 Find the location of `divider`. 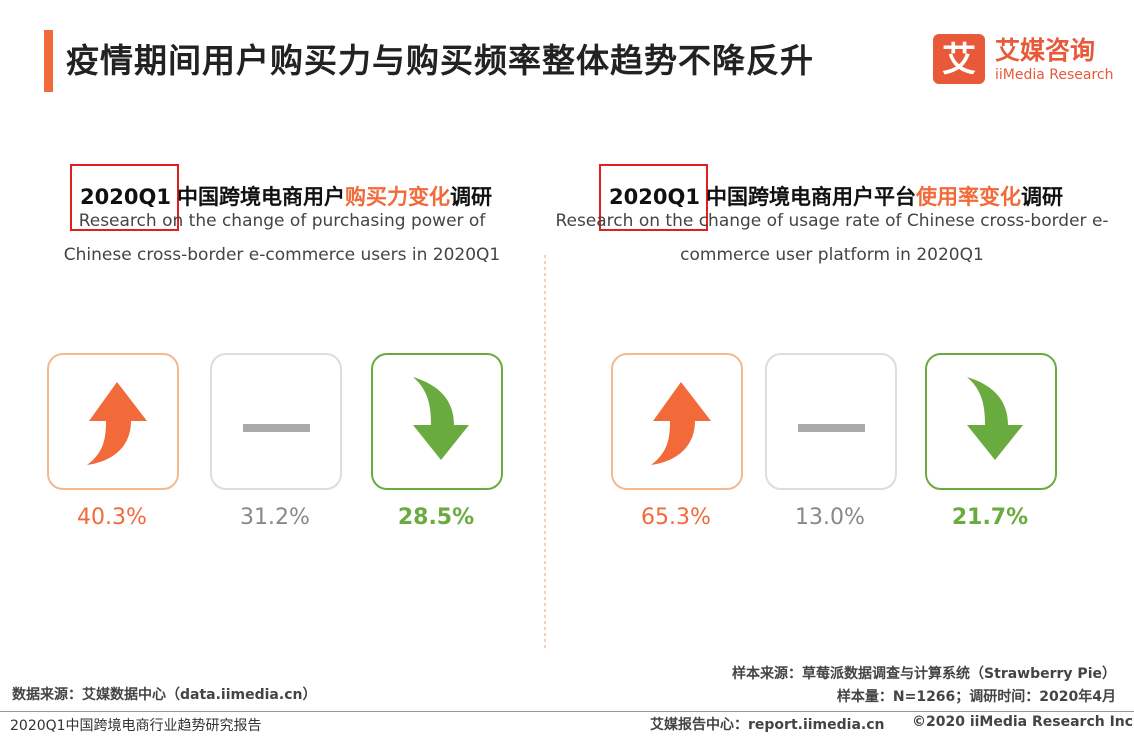

divider is located at coordinates (545, 452).